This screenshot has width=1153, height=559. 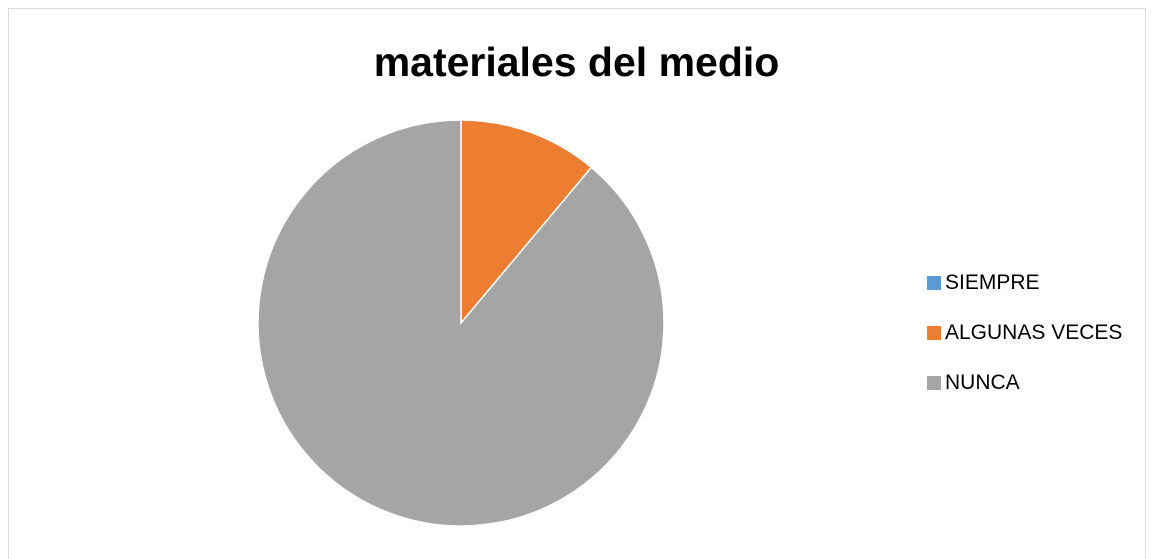 I want to click on legend-item-siempre: SIEMPRE, so click(x=1024, y=283).